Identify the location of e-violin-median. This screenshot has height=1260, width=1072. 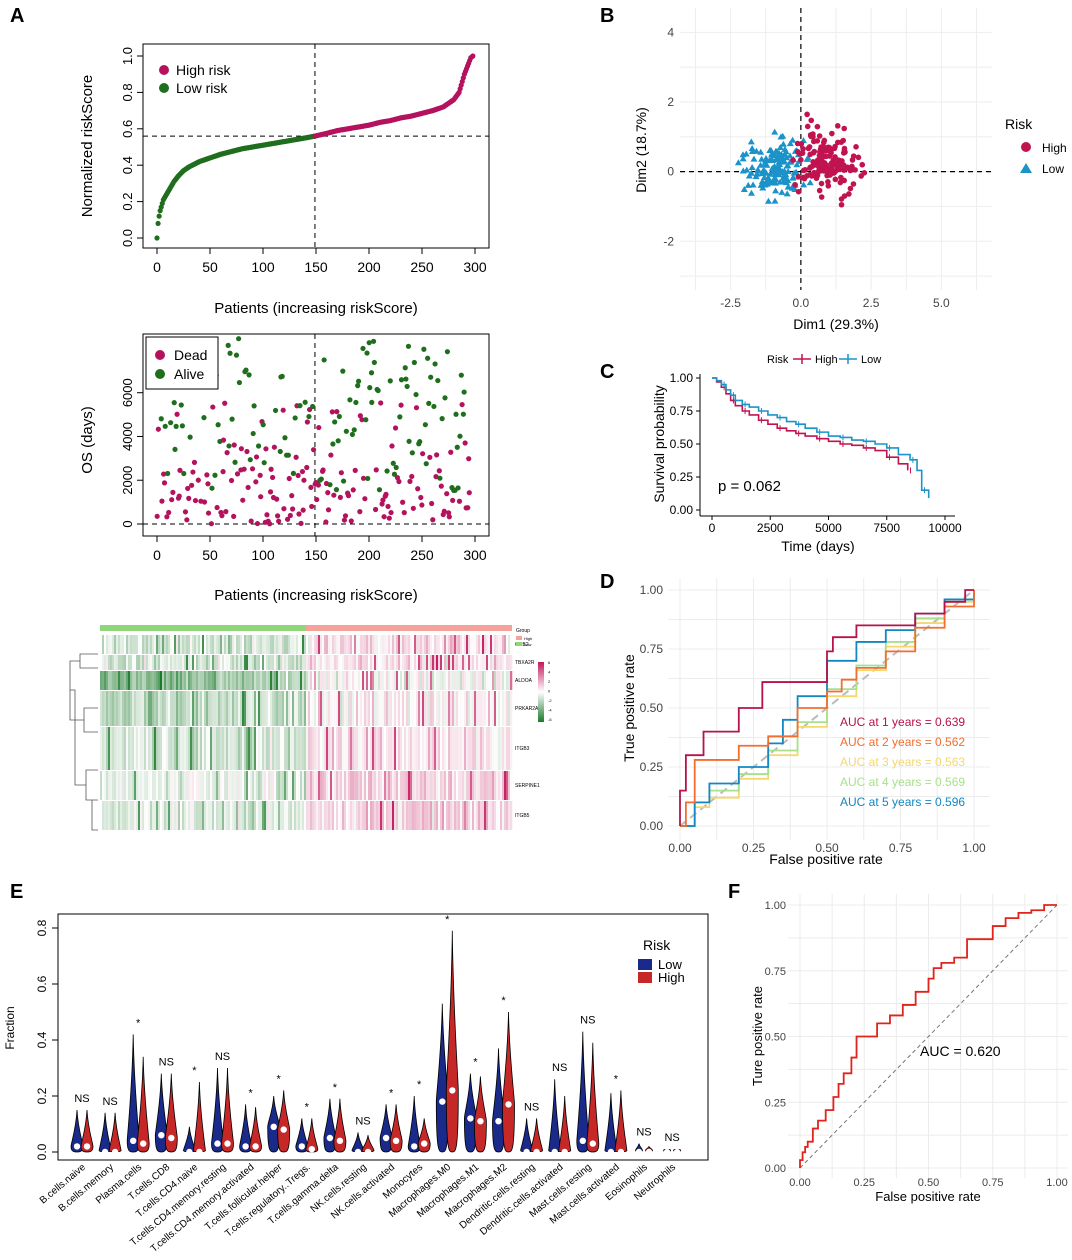
(199, 1152).